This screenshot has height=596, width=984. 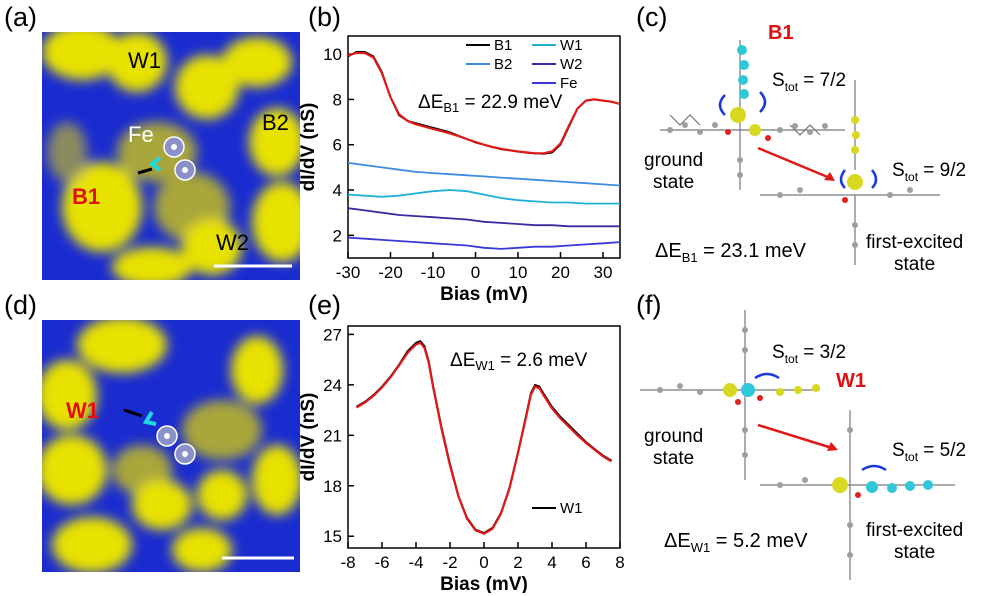 I want to click on c-stot-ground-val: = 7/2, so click(x=822, y=80).